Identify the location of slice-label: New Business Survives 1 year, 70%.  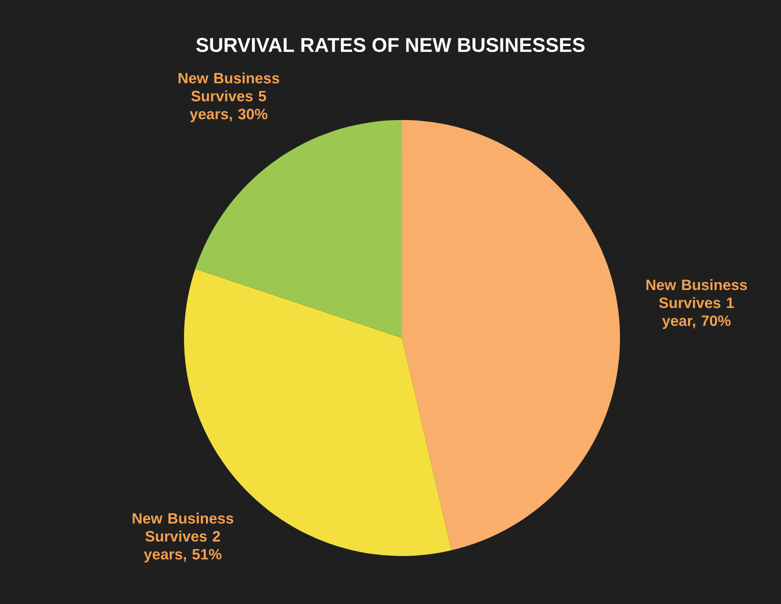
(696, 304).